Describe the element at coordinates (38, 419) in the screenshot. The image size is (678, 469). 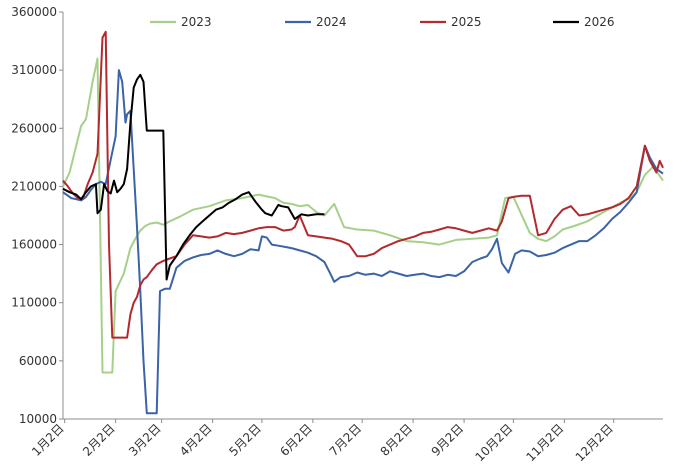
I see `y-tick-label: 10000` at that location.